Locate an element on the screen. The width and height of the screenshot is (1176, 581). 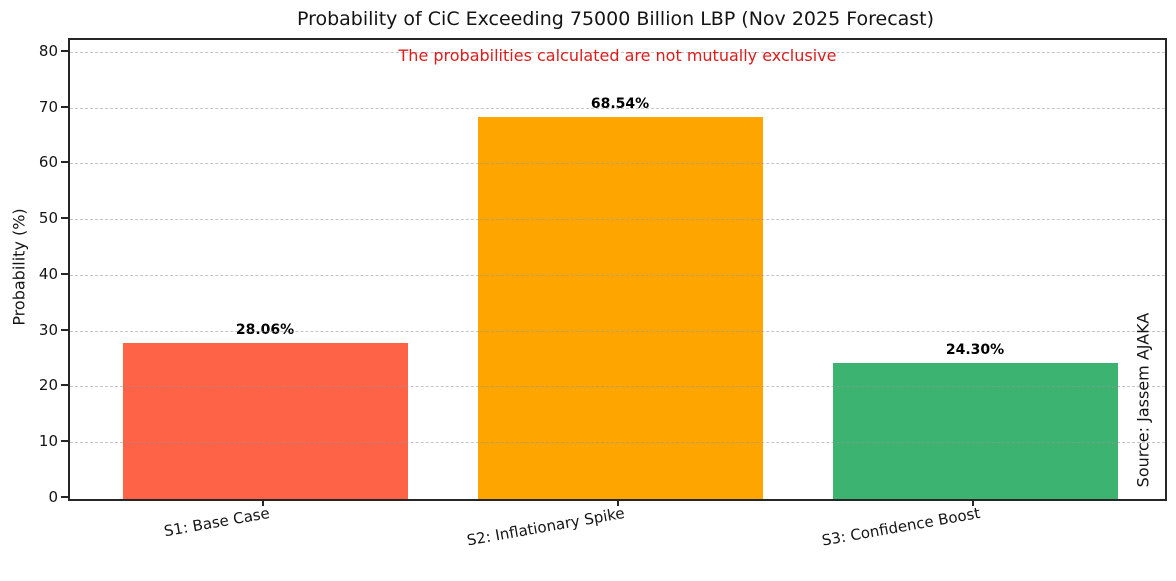
bar-value-label: 28.06% is located at coordinates (265, 329).